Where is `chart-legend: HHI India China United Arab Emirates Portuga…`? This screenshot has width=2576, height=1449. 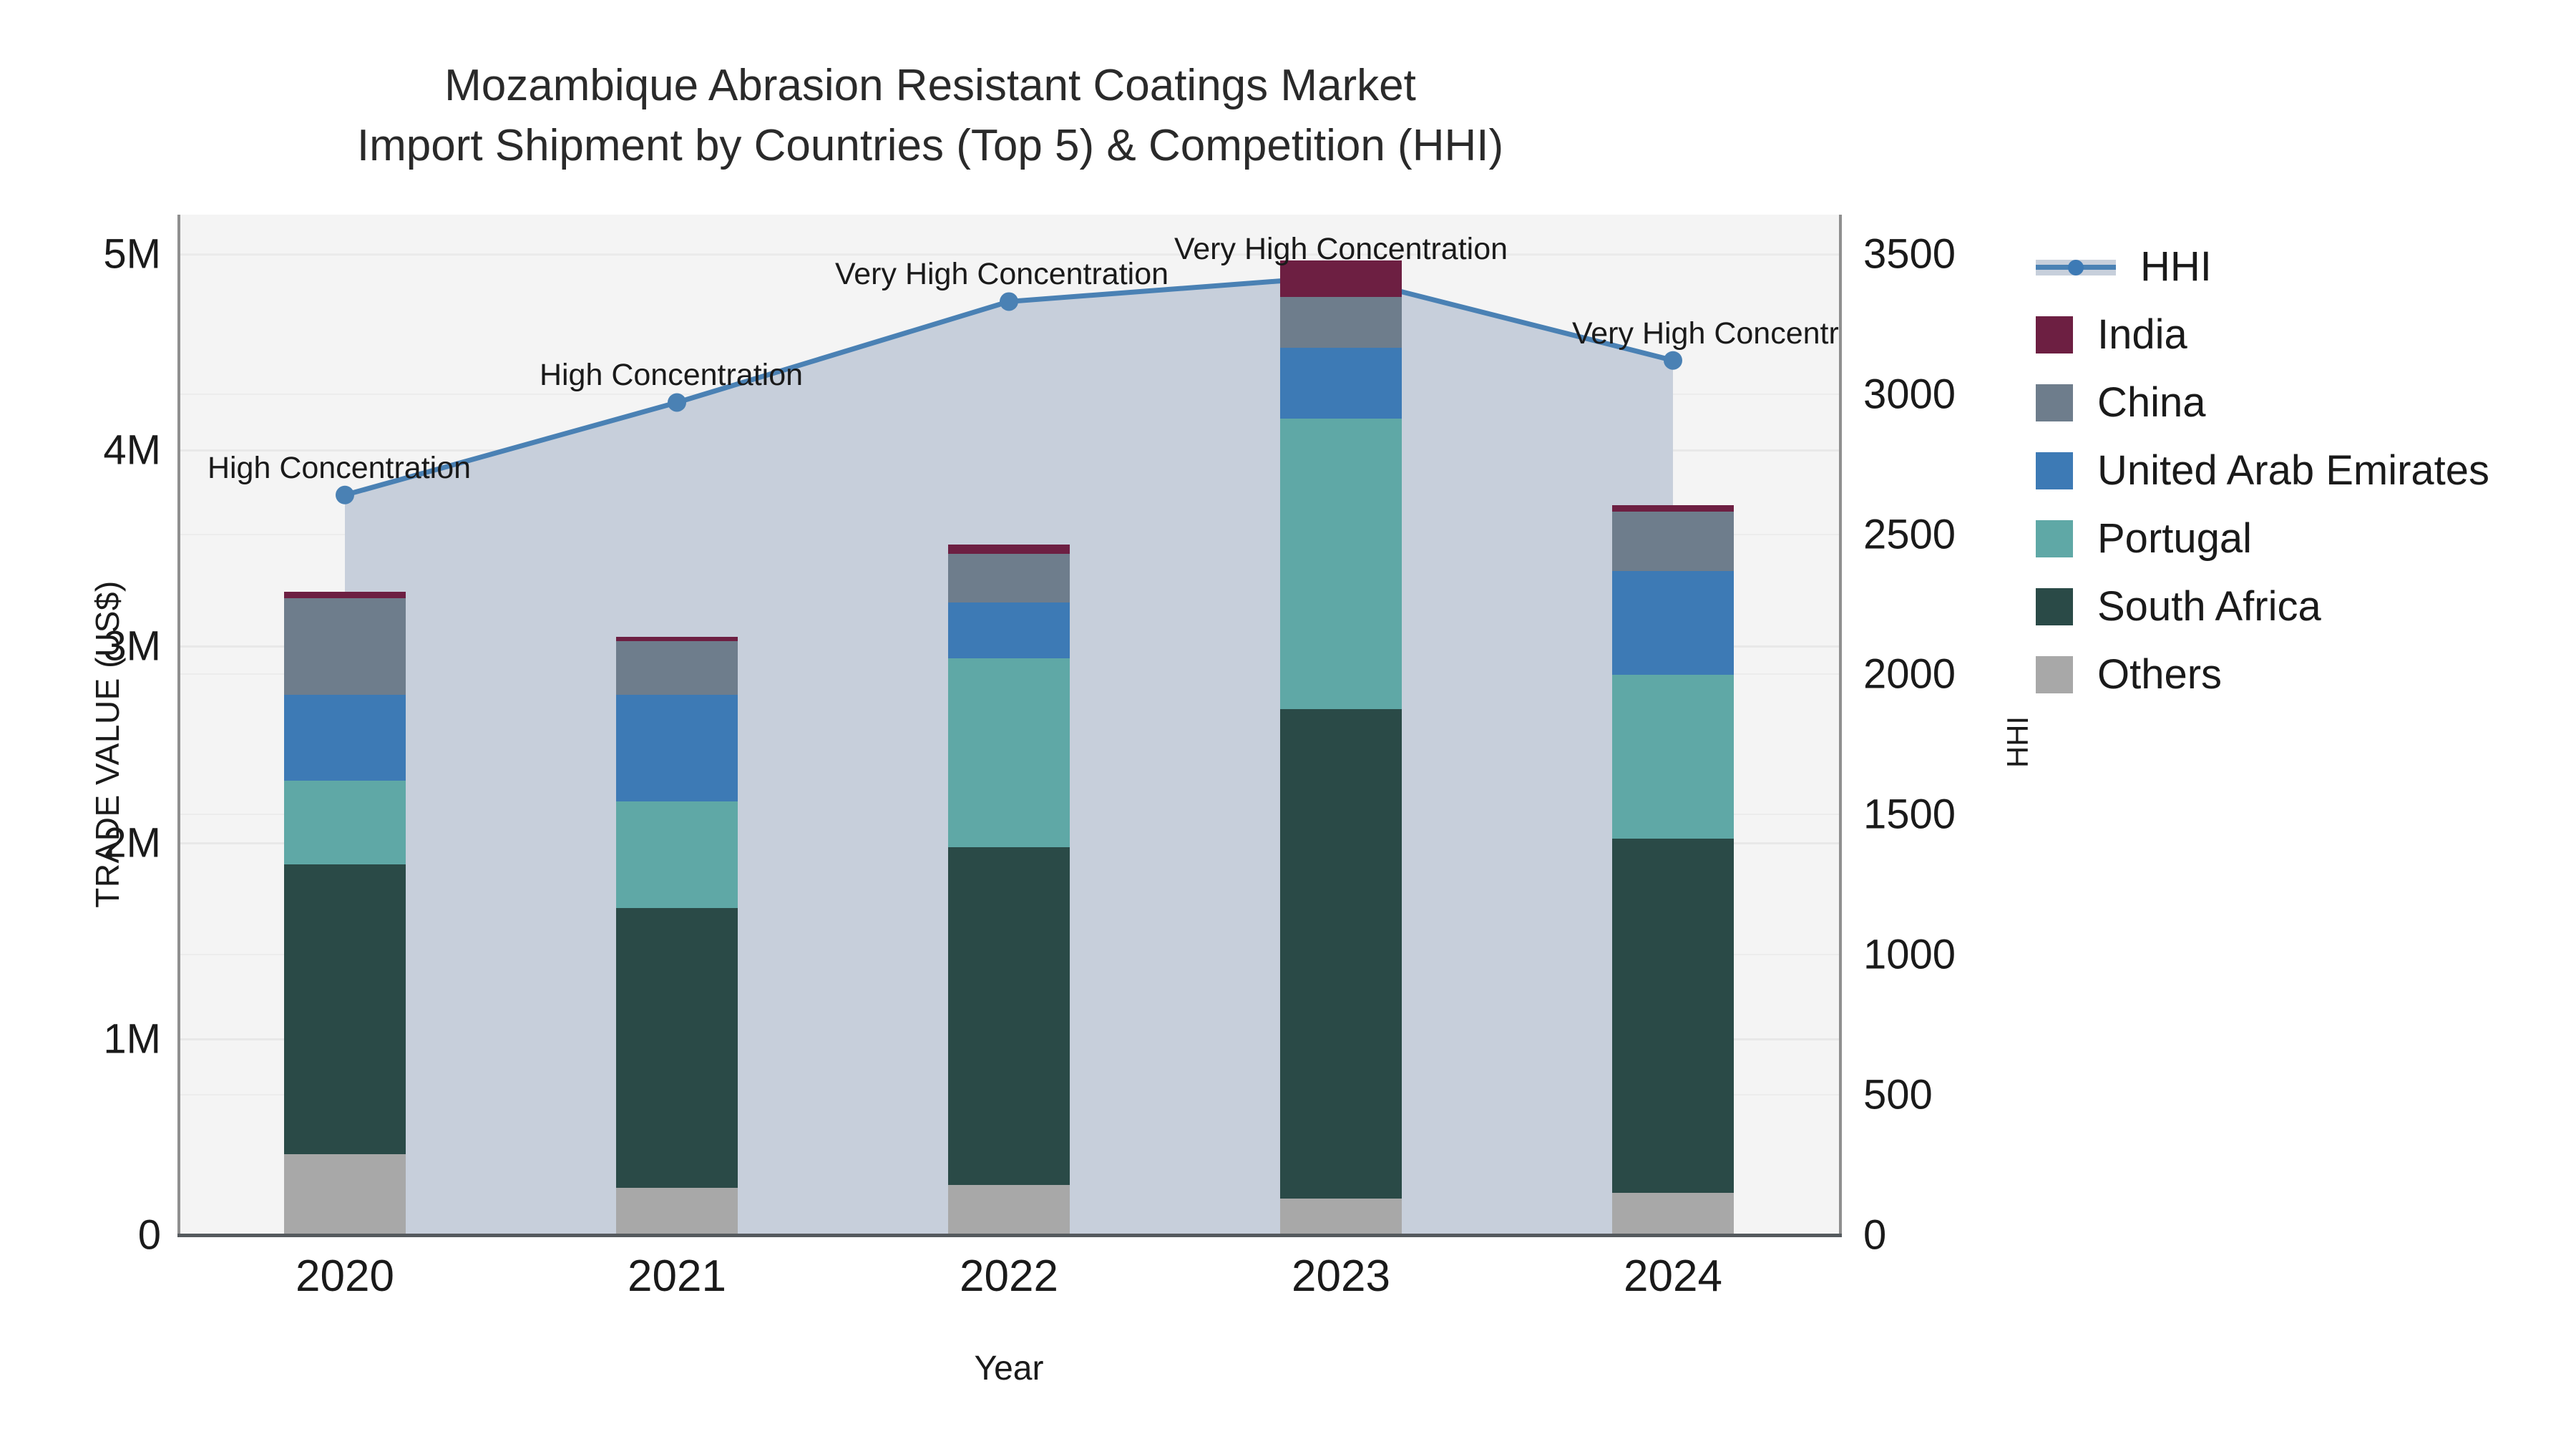
chart-legend: HHI India China United Arab Emirates Portuga… is located at coordinates (2262, 470).